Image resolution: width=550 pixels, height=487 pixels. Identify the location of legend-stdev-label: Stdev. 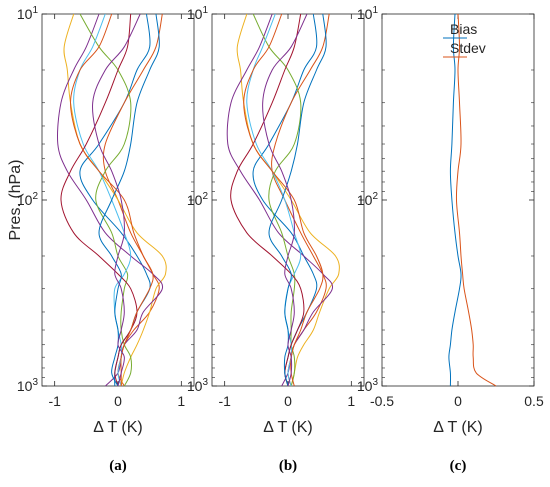
(468, 48).